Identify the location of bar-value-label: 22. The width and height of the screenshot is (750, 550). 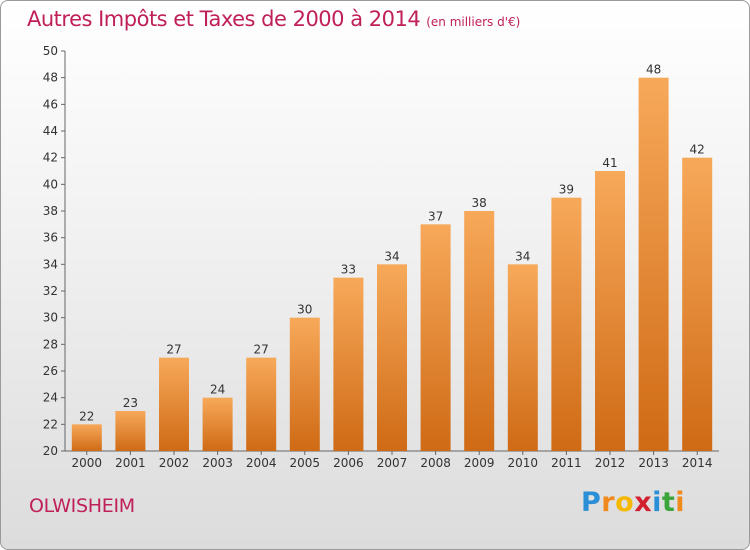
(86, 416).